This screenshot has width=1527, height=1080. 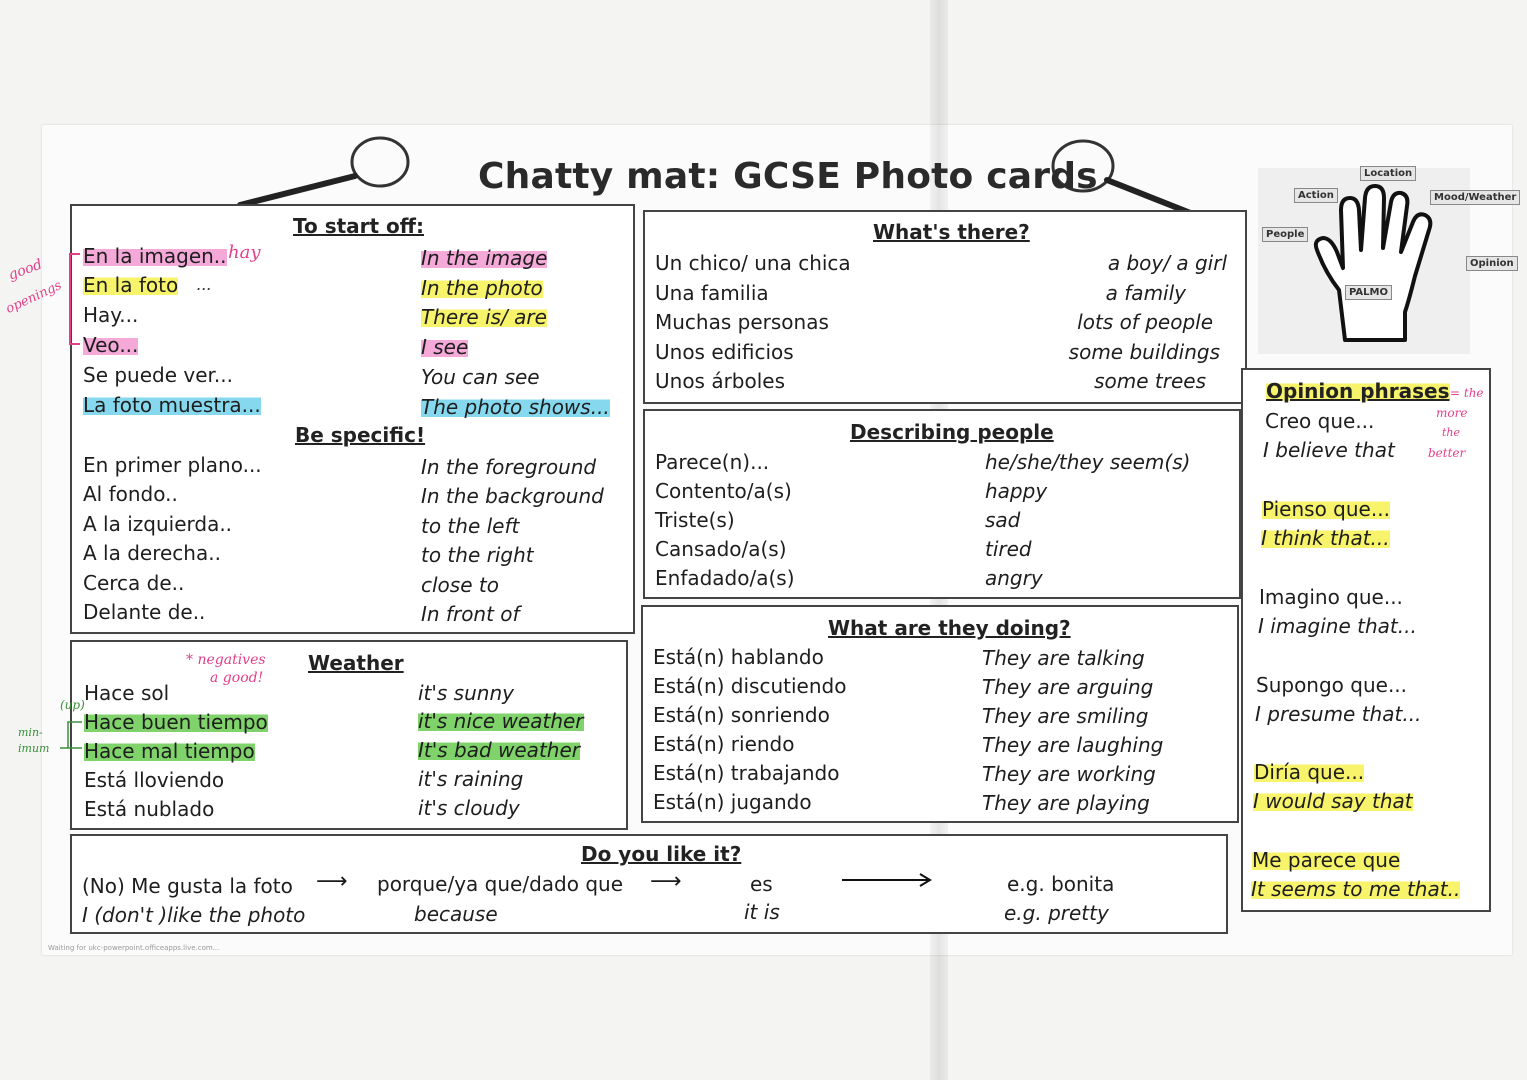 I want to click on phrase-es: Está lloviendo, so click(x=154, y=780).